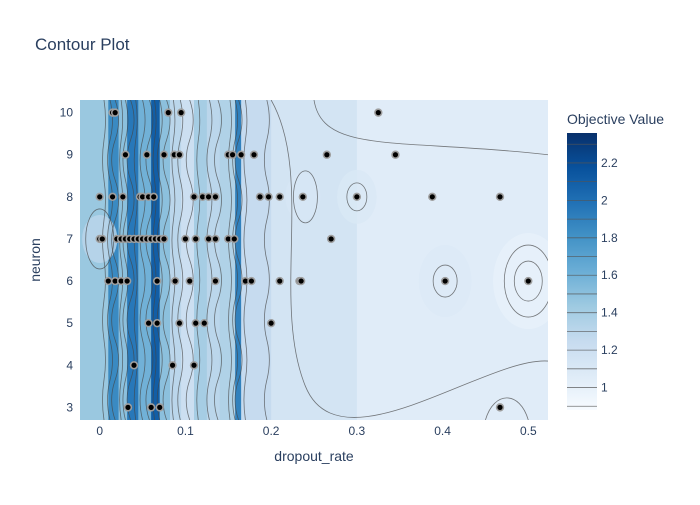  I want to click on y-axis-ticks: 3 4 5 6 7 8 9 10, so click(67, 260).